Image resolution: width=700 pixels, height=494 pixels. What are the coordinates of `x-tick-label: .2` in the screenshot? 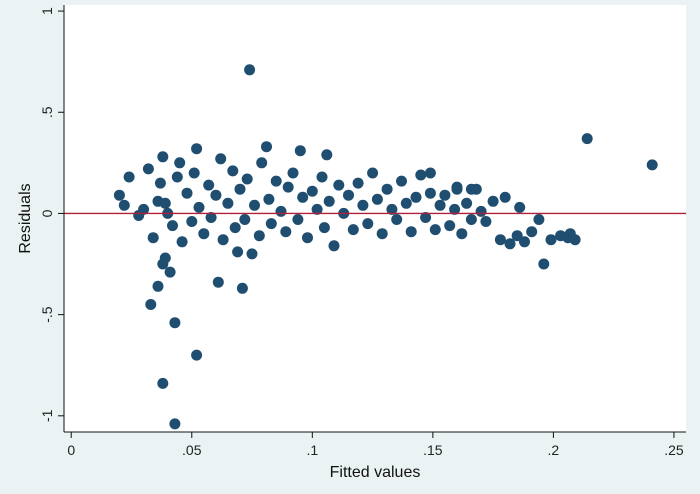 It's located at (554, 450).